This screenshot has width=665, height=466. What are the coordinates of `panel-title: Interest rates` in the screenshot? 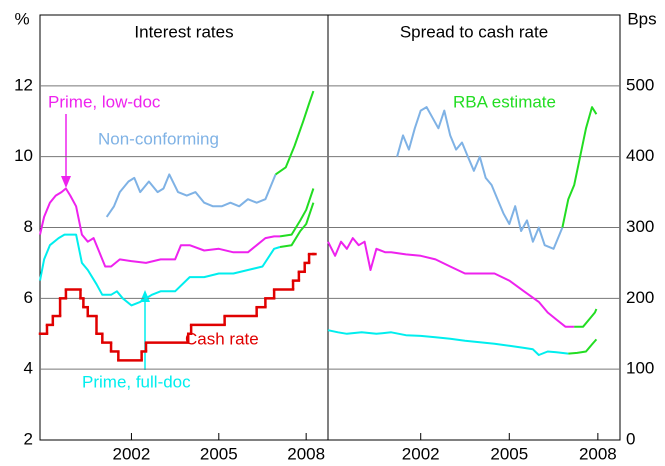 It's located at (183, 31).